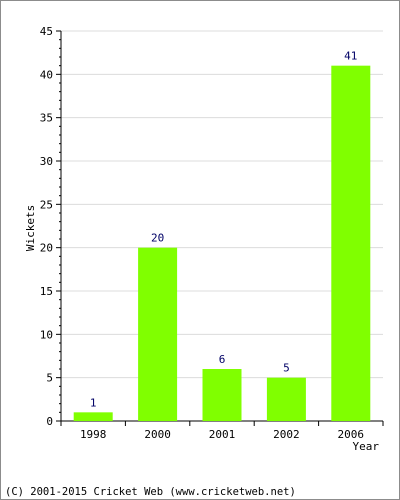  What do you see at coordinates (286, 434) in the screenshot?
I see `x-tick-label: 2002` at bounding box center [286, 434].